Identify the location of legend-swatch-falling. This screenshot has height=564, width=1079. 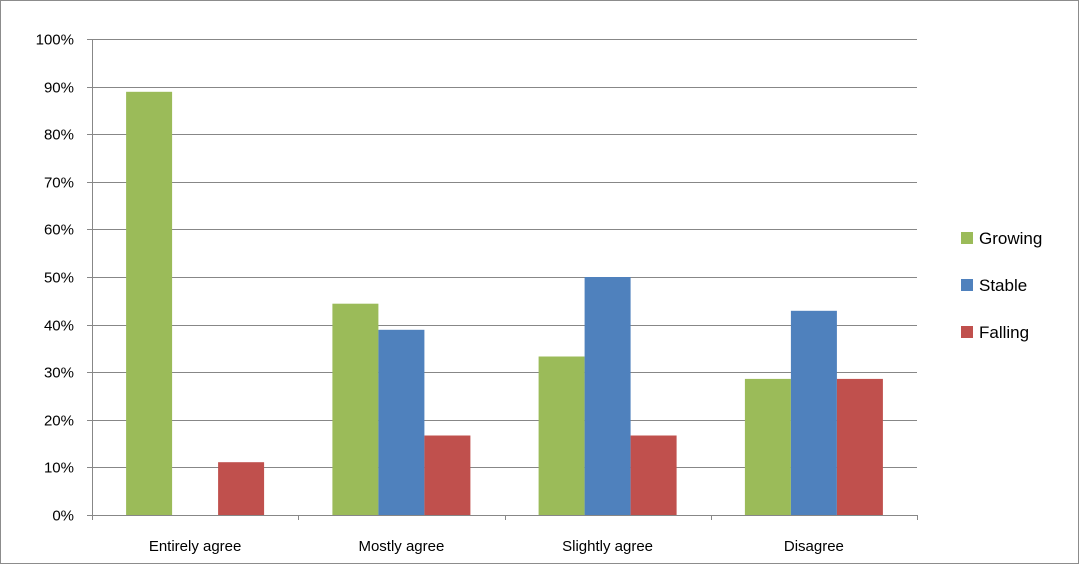
(967, 332).